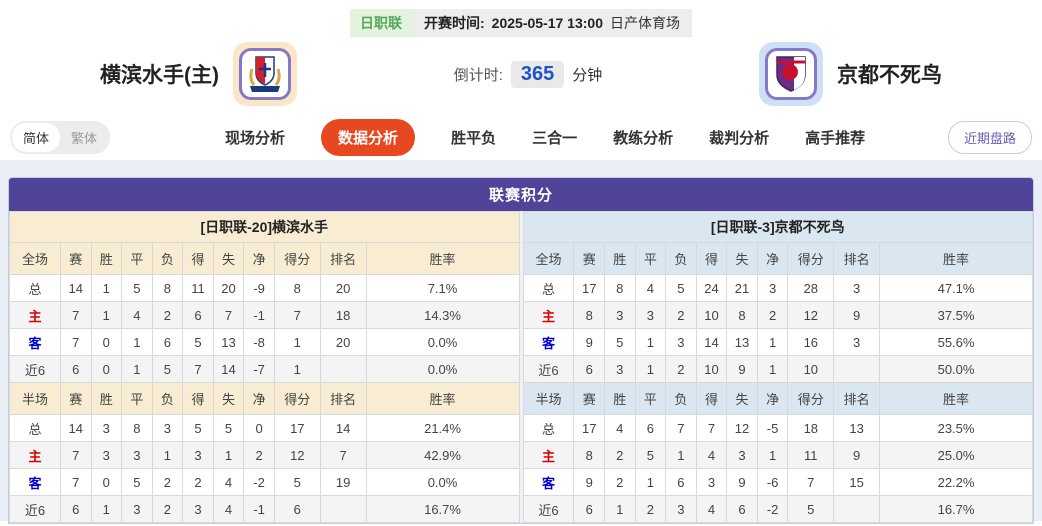 The height and width of the screenshot is (526, 1042). Describe the element at coordinates (368, 137) in the screenshot. I see `tab-data-analysis: 数据分析` at that location.